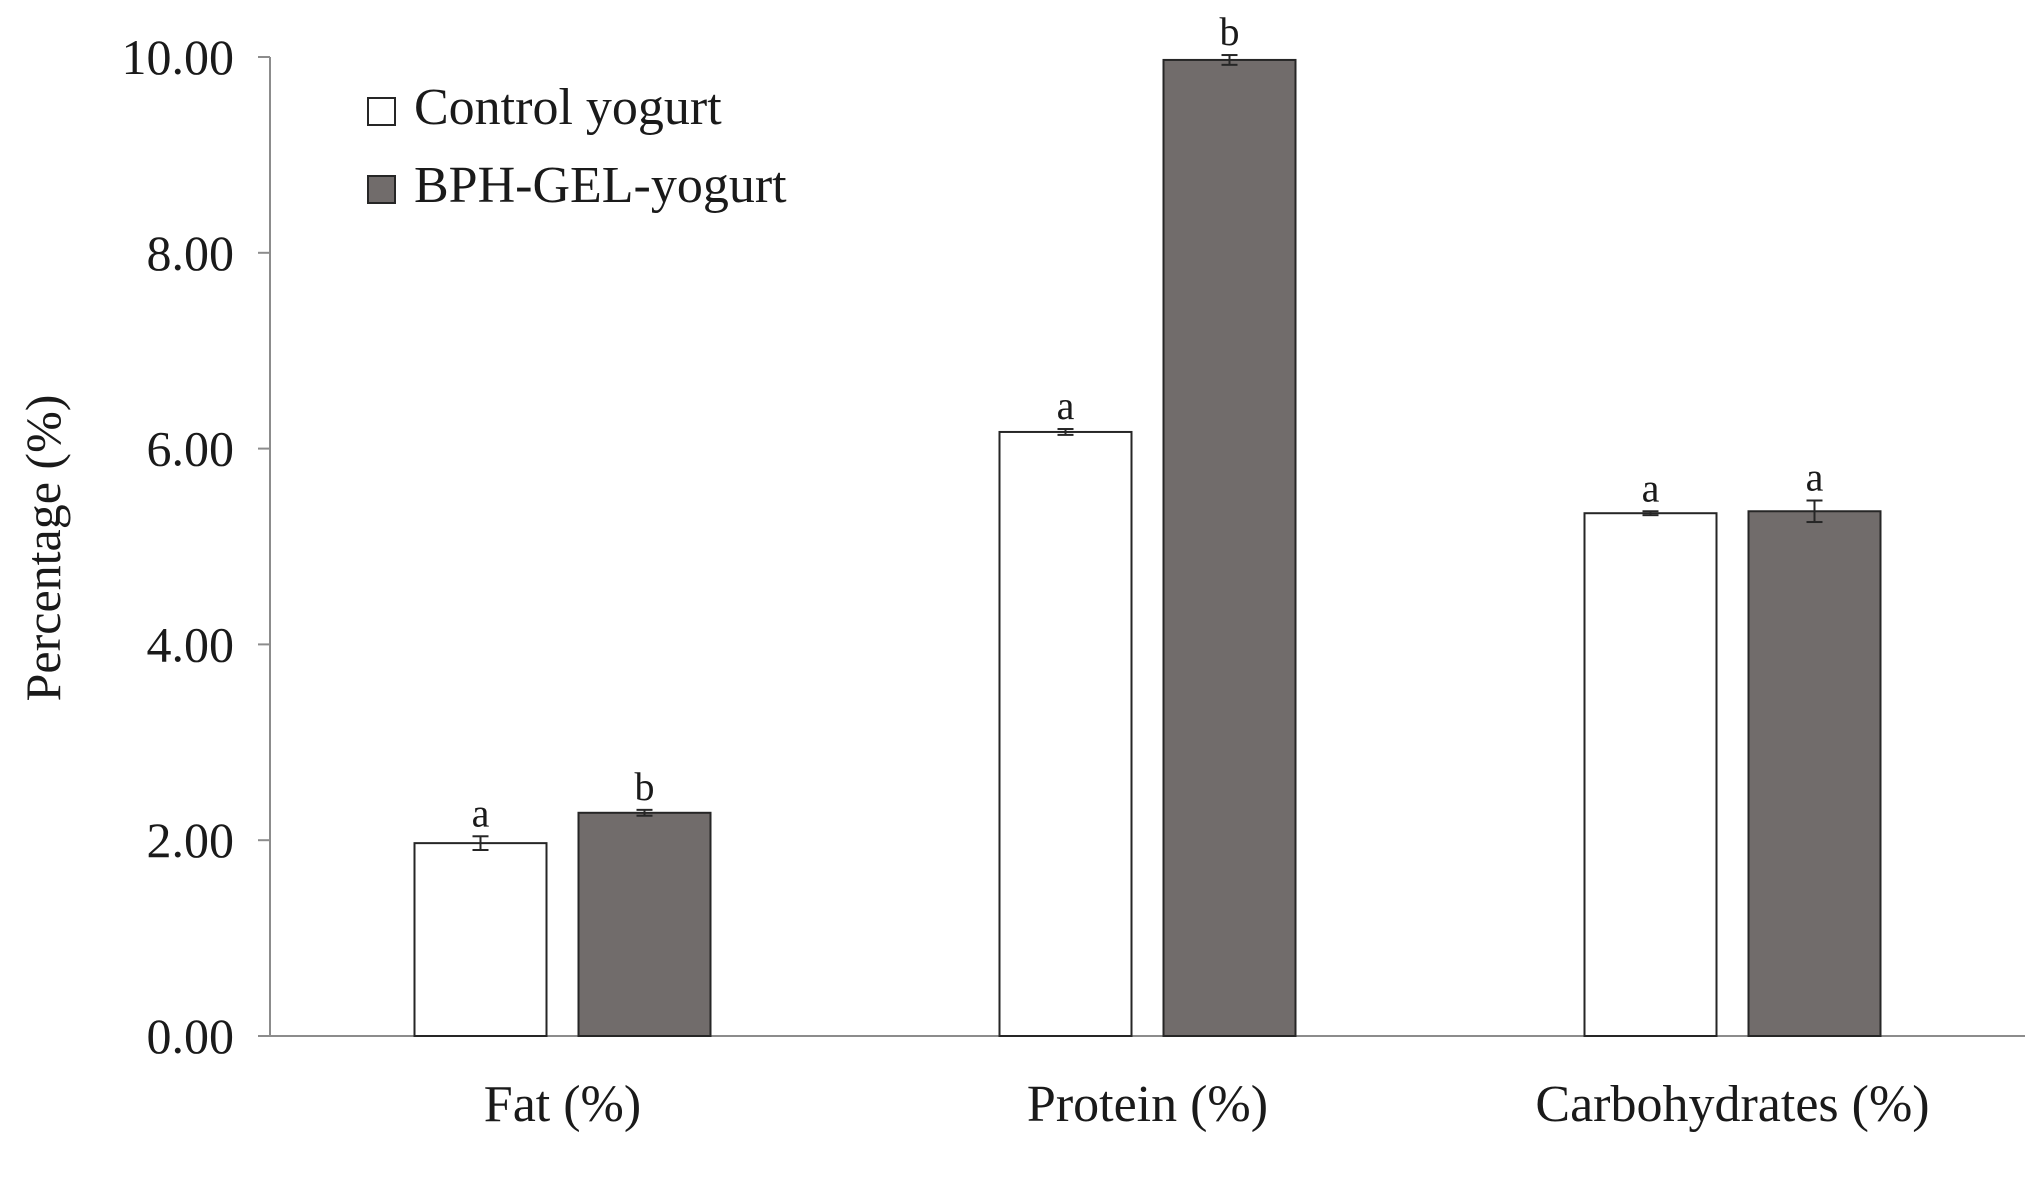 Image resolution: width=2039 pixels, height=1177 pixels. Describe the element at coordinates (577, 146) in the screenshot. I see `legend: Control yogurt BPH-GEL-yogurt` at that location.